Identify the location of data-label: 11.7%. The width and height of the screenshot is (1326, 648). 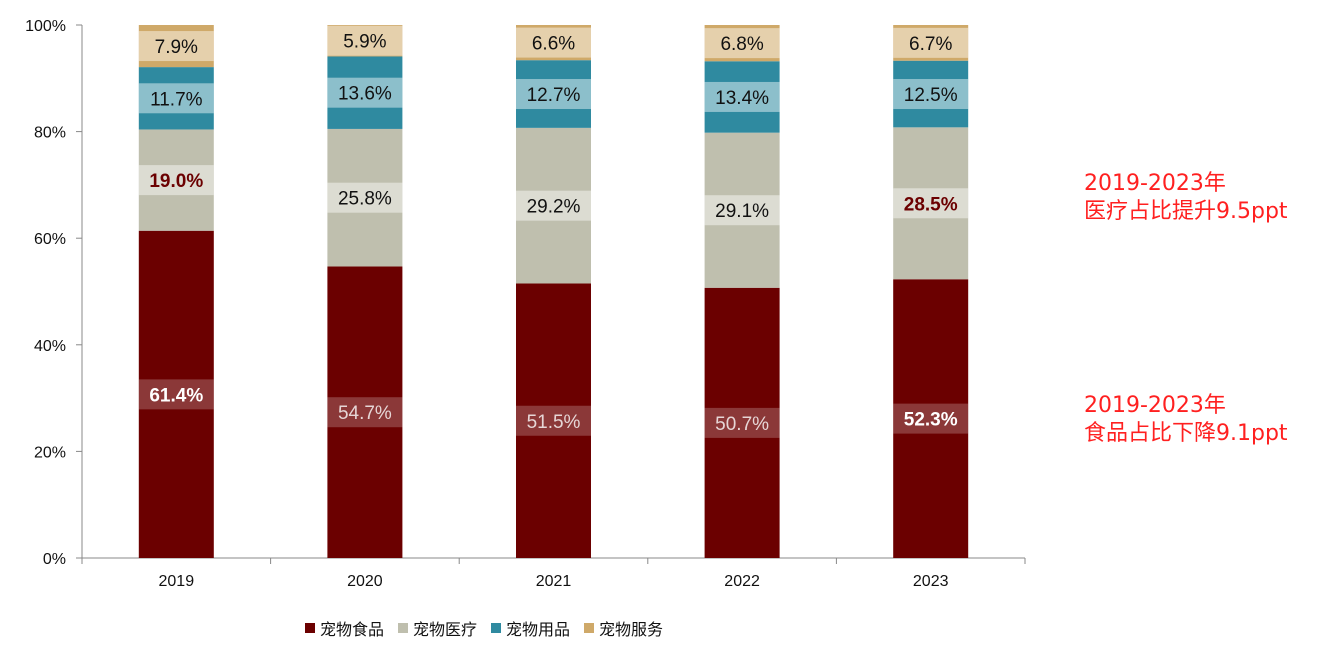
(176, 99).